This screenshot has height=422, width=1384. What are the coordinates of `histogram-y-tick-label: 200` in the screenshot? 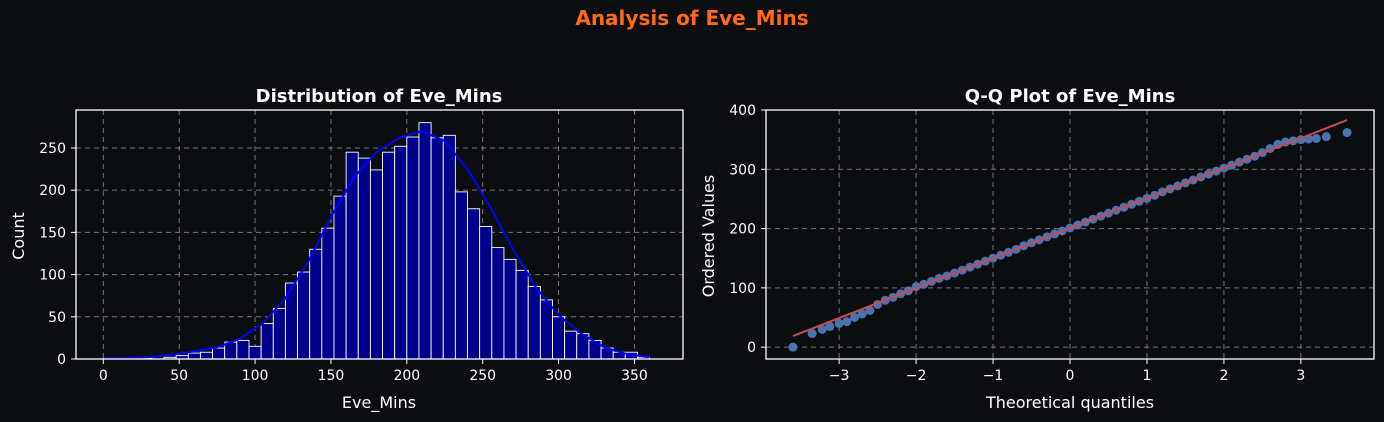 It's located at (52, 191).